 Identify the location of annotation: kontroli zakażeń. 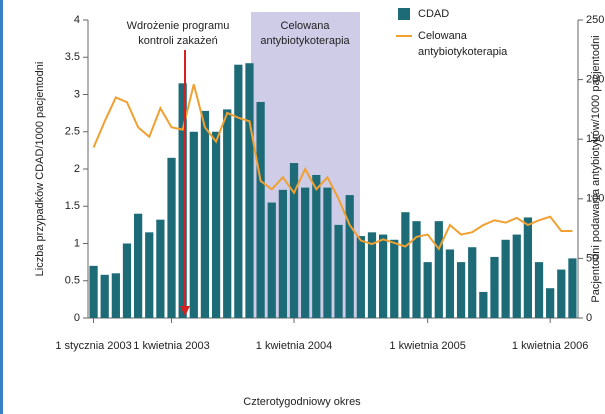
(178, 41).